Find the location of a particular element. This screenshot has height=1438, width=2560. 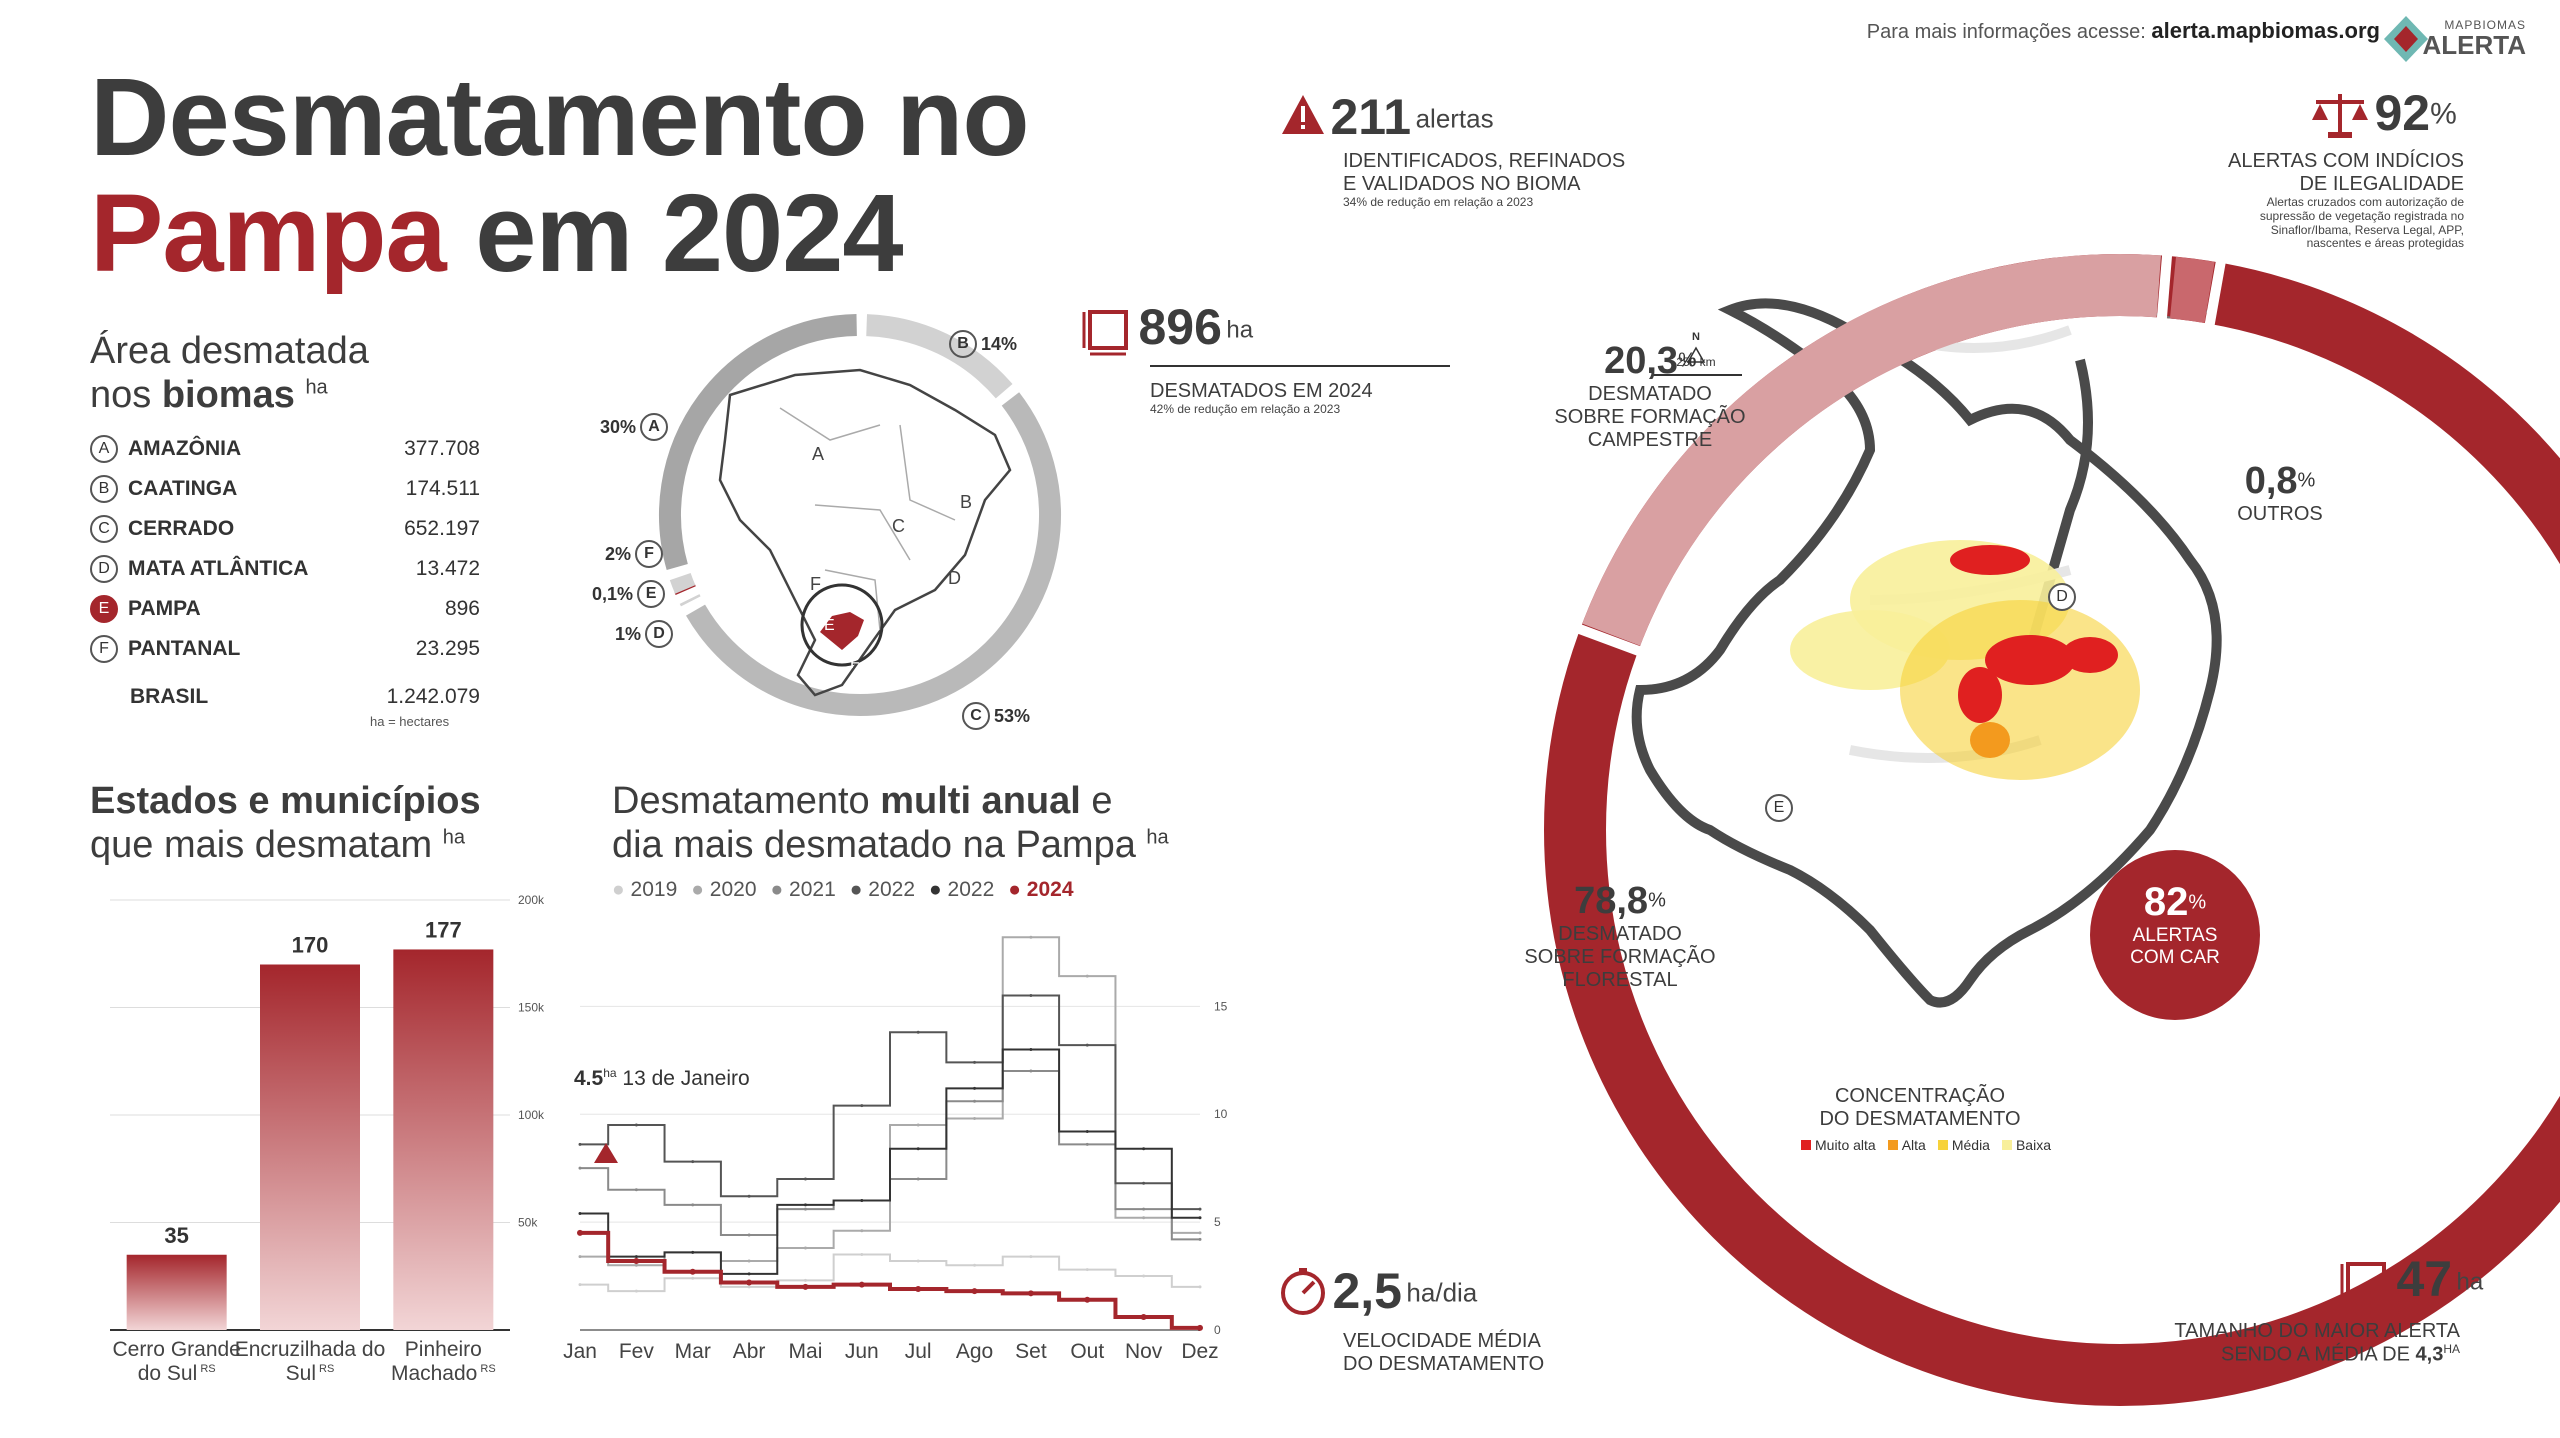

car-label2: COM CAR is located at coordinates (2175, 957).